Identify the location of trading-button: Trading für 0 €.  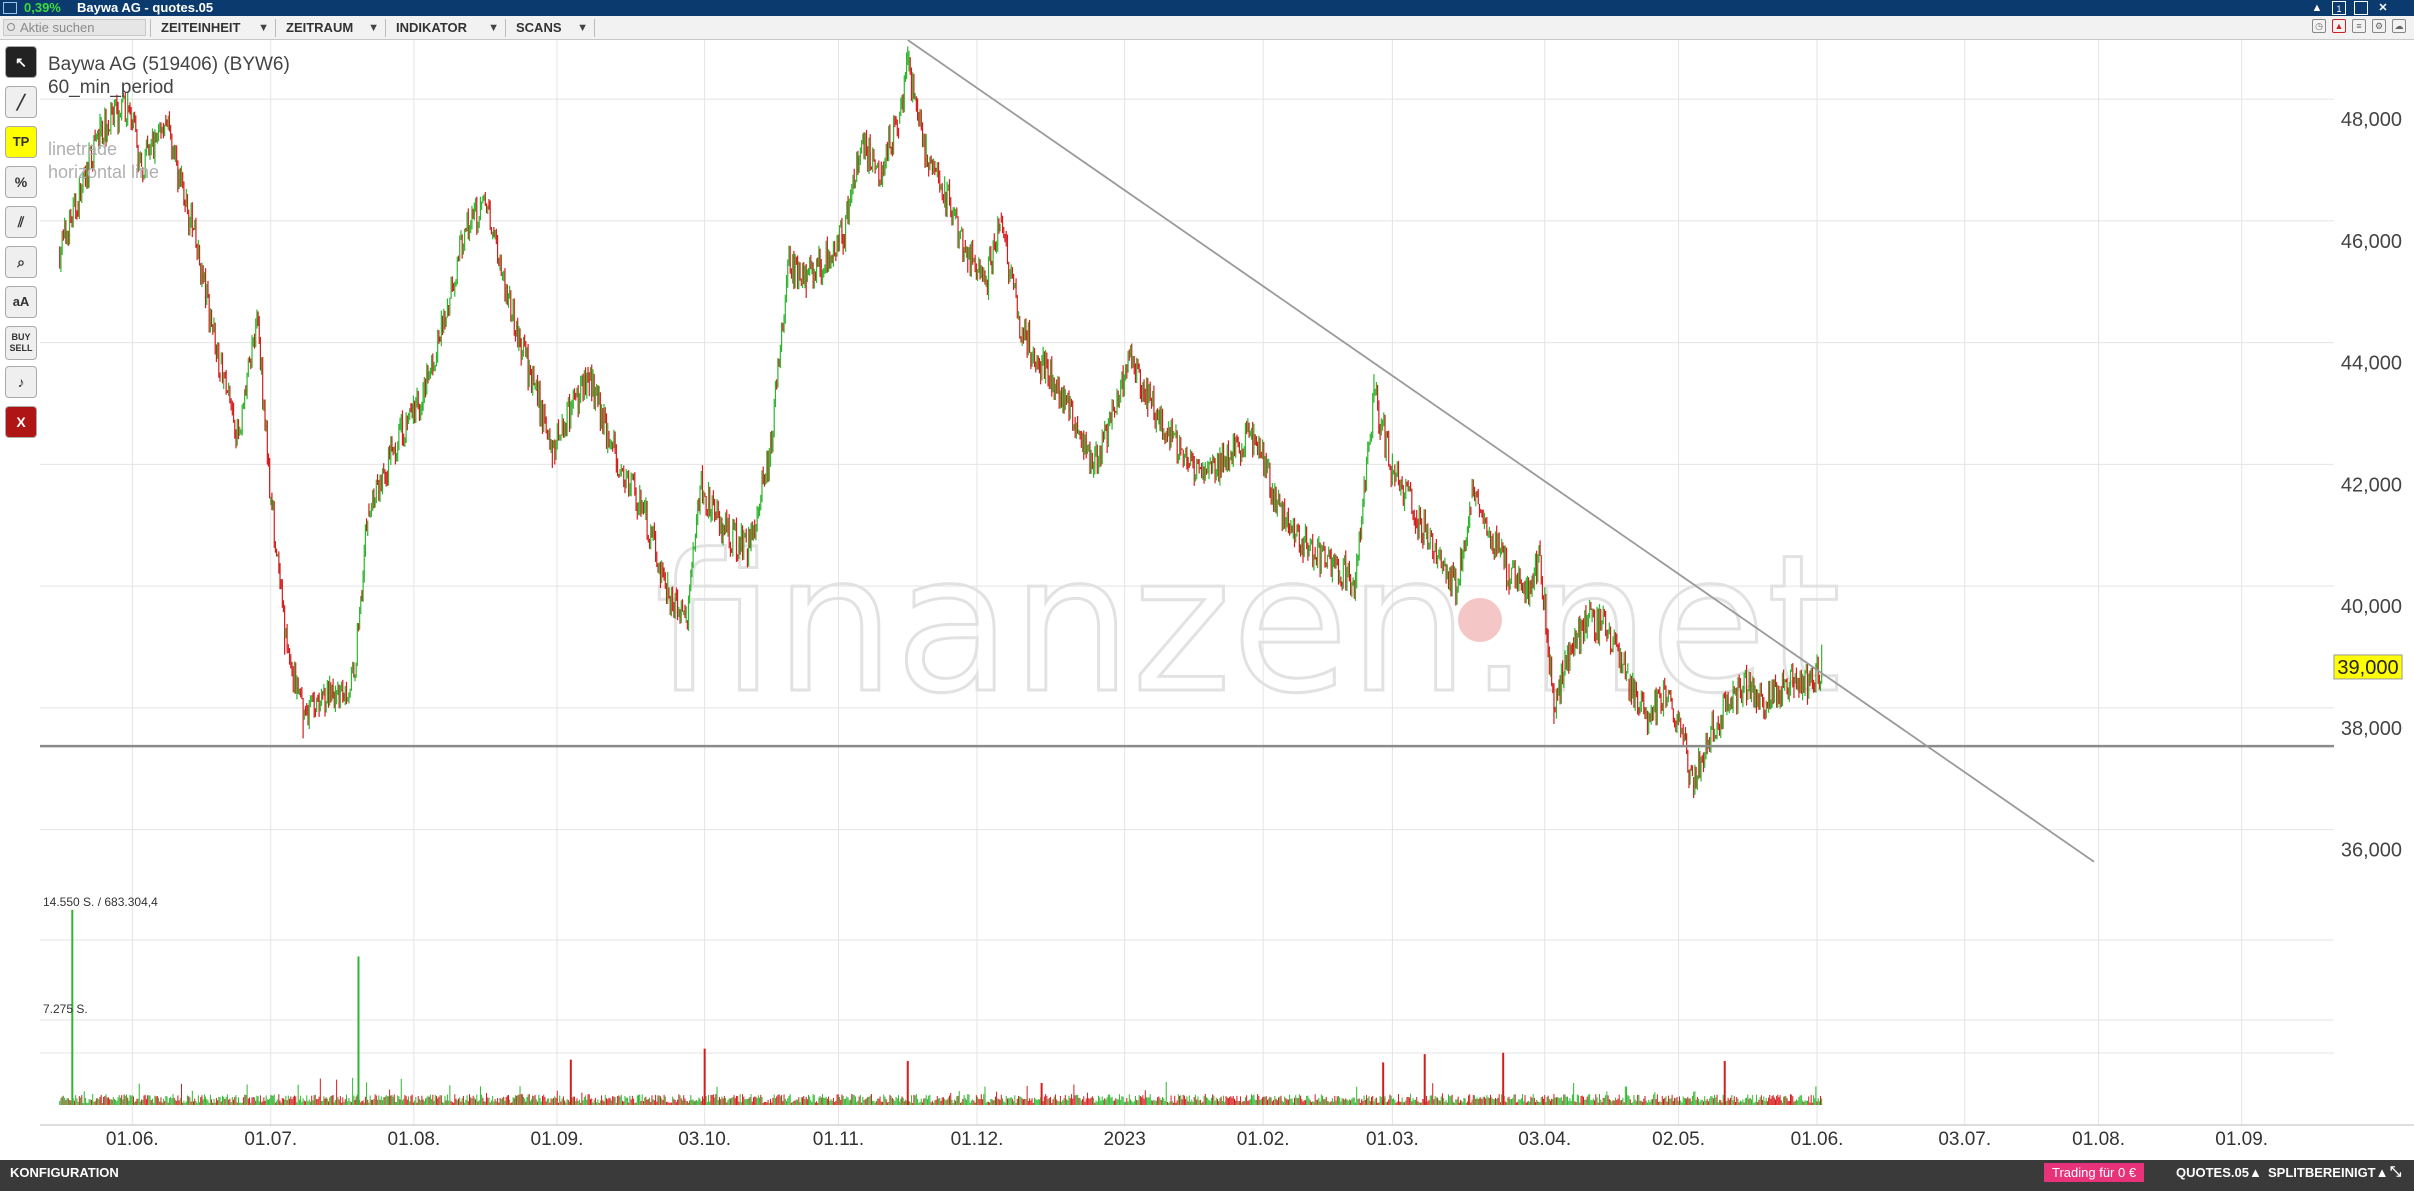
(2094, 1172).